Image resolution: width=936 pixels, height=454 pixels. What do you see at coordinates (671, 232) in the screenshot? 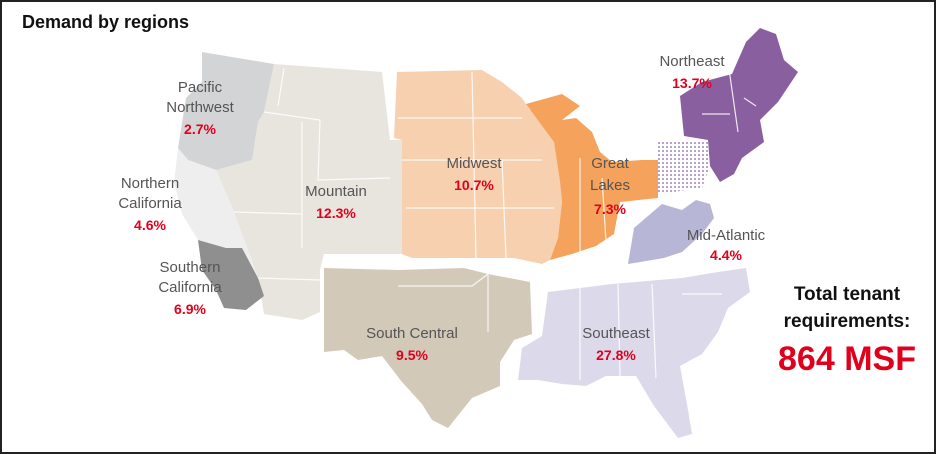
I see `region-mid-atlantic` at bounding box center [671, 232].